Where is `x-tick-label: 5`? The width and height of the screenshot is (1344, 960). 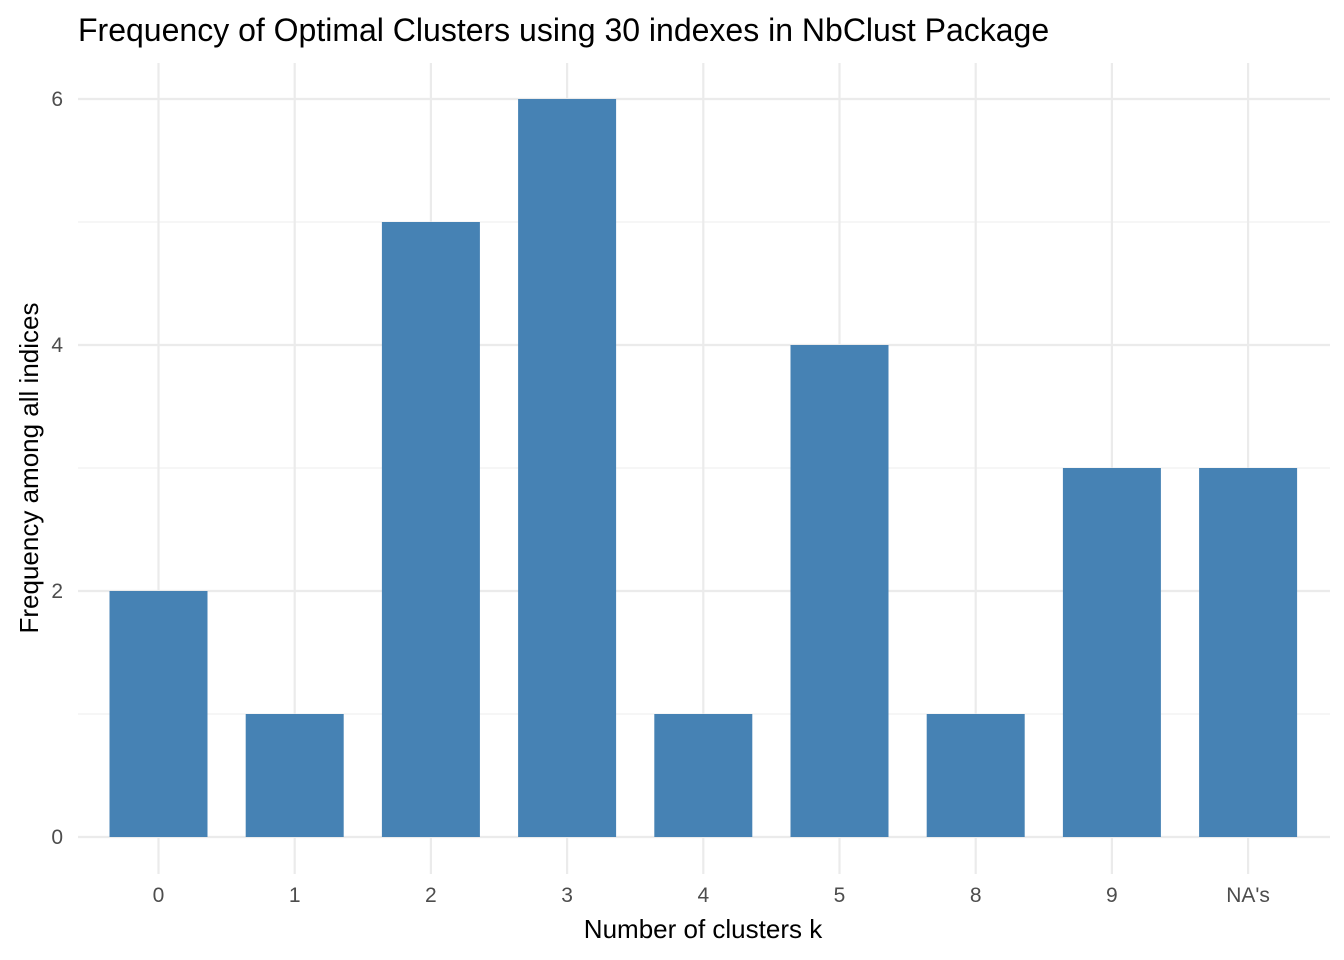 x-tick-label: 5 is located at coordinates (840, 895).